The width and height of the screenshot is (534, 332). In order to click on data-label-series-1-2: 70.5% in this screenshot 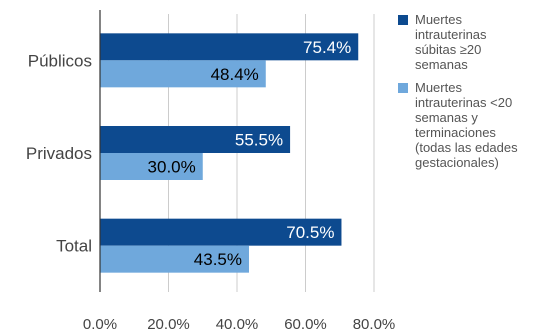, I will do `click(310, 232)`.